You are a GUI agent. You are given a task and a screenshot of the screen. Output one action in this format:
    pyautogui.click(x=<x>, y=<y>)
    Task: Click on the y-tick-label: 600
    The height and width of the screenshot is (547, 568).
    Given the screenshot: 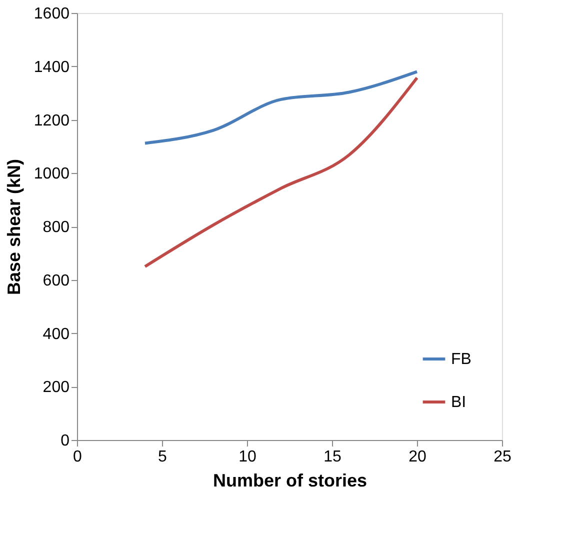 What is the action you would take?
    pyautogui.click(x=56, y=281)
    